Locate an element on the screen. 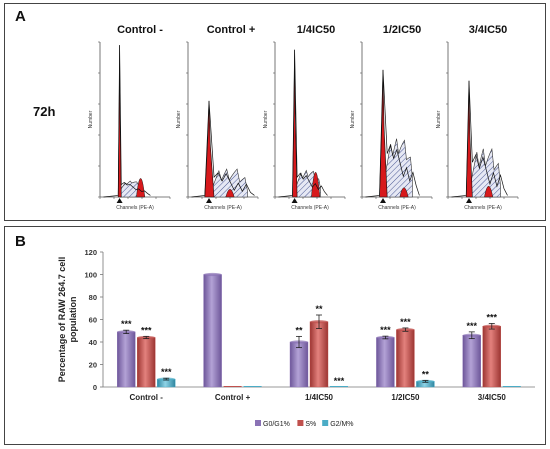  histogram-title-control-neg: Control - is located at coordinates (140, 30).